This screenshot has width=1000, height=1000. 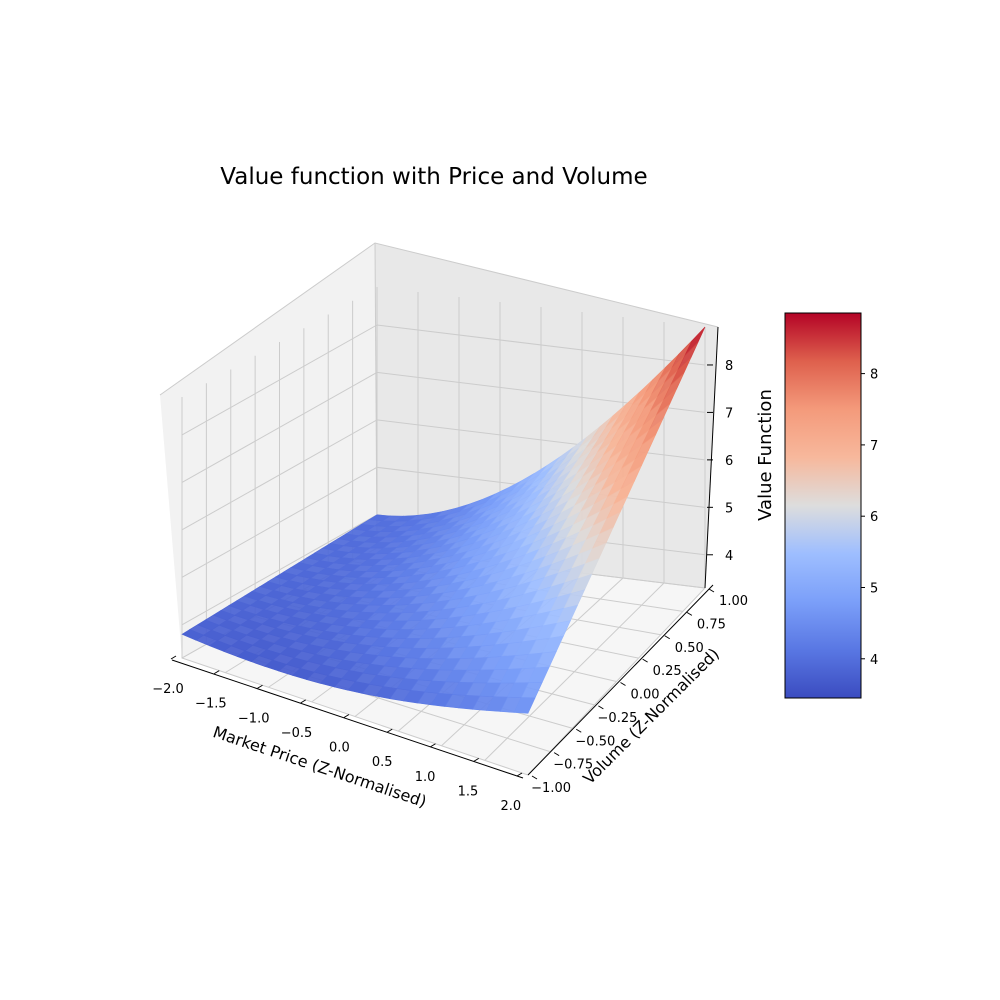 I want to click on y-tick-label: −0.75, so click(x=573, y=765).